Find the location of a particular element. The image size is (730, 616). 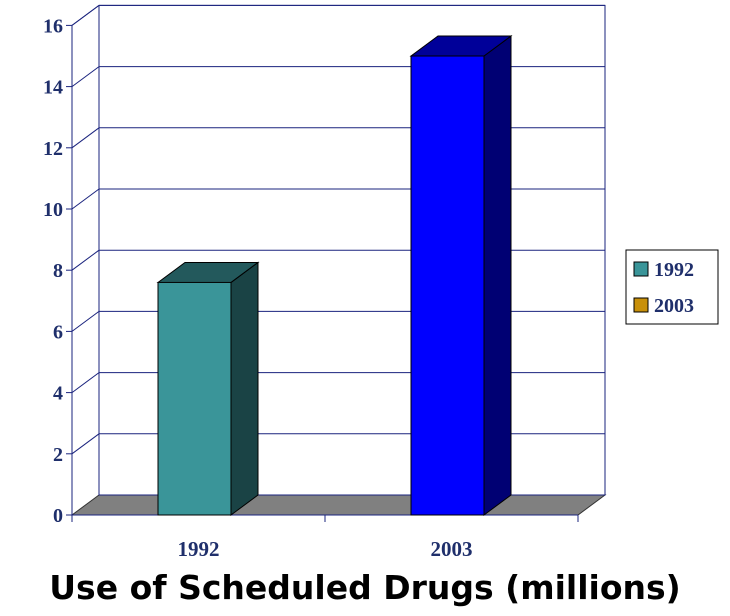

bar-1992 is located at coordinates (194, 398).